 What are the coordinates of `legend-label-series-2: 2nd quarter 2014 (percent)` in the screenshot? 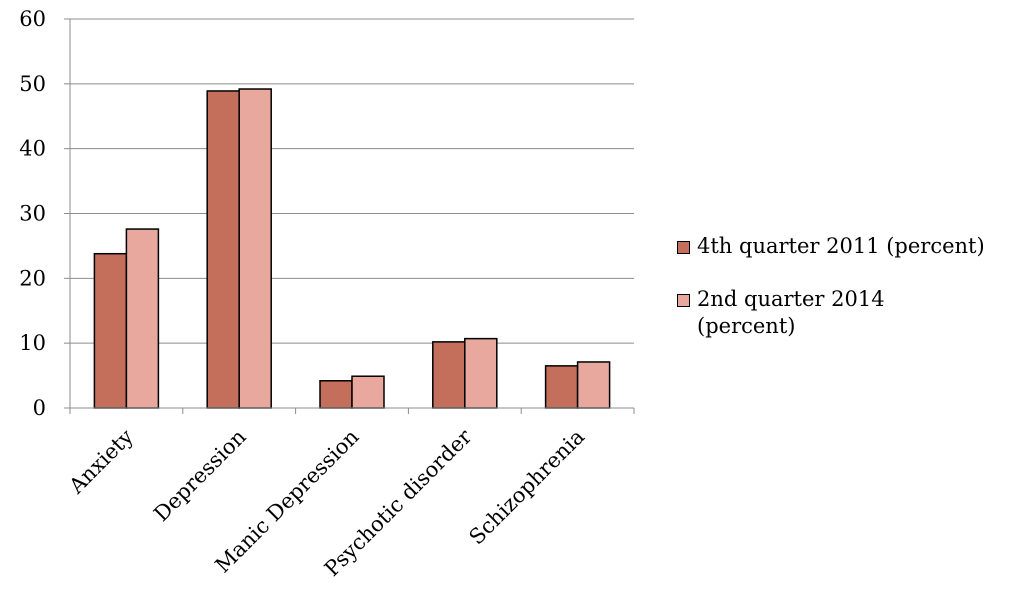 It's located at (791, 312).